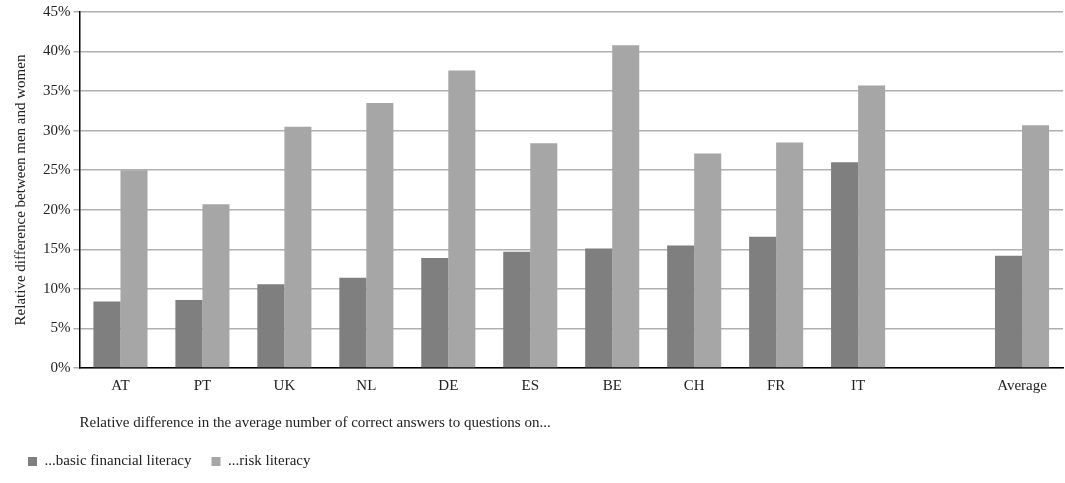 The height and width of the screenshot is (483, 1065). Describe the element at coordinates (284, 384) in the screenshot. I see `x-tick-label: UK` at that location.